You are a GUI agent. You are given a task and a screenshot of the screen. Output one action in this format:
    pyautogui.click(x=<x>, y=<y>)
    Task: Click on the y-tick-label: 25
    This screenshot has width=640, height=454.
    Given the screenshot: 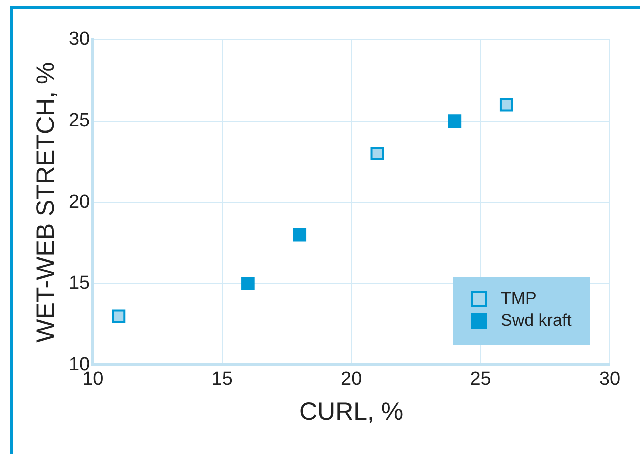 What is the action you would take?
    pyautogui.click(x=79, y=121)
    